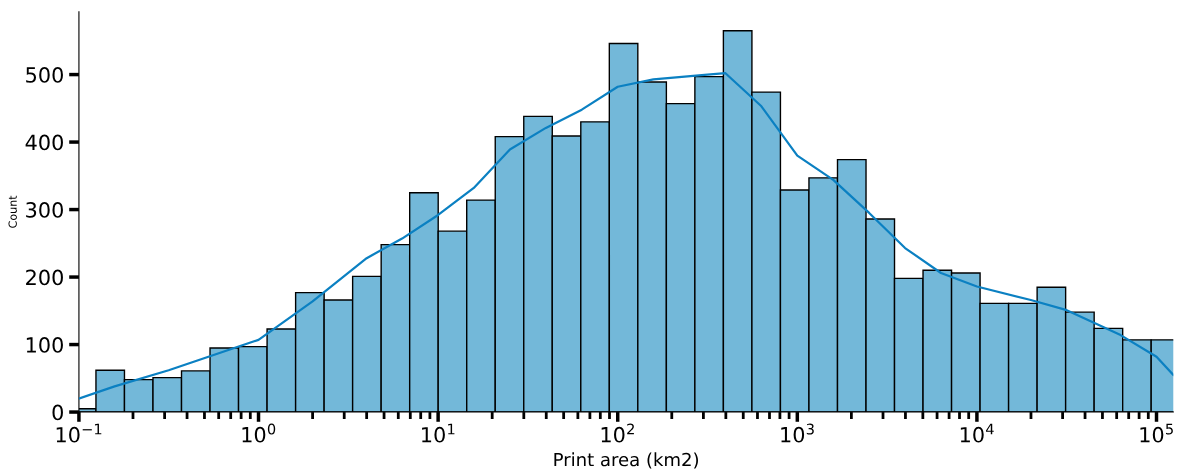 This screenshot has height=472, width=1178. I want to click on y-tick-label: 100, so click(44, 345).